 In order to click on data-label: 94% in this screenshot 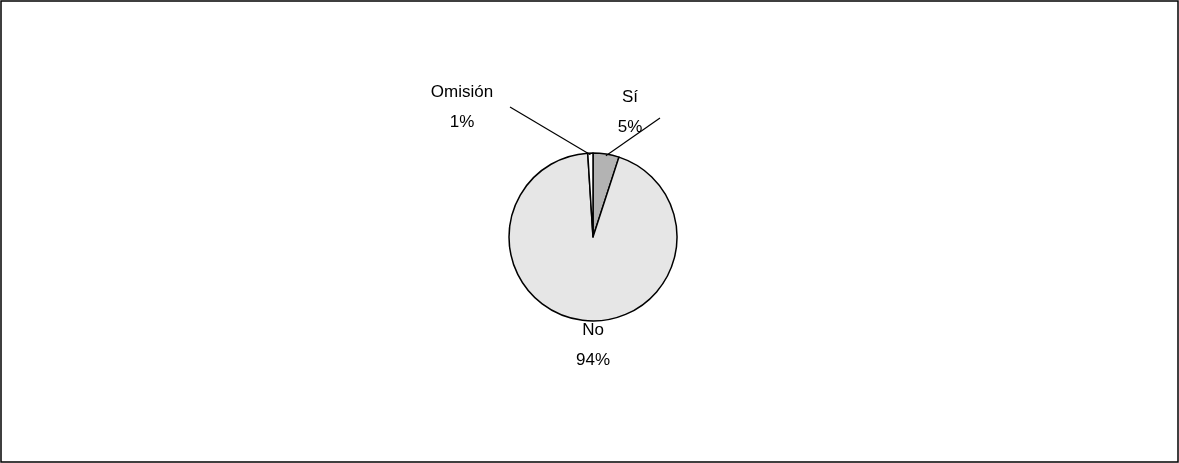, I will do `click(593, 359)`.